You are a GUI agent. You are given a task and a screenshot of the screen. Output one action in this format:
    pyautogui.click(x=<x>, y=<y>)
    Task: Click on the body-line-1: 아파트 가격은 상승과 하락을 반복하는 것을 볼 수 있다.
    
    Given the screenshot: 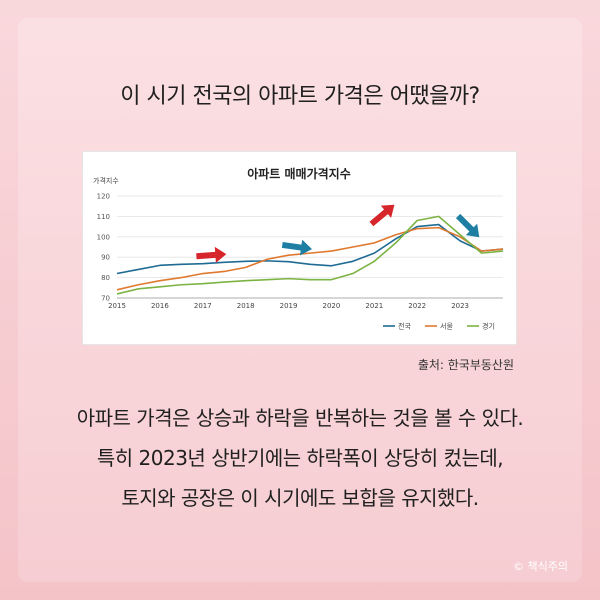 What is the action you would take?
    pyautogui.click(x=300, y=418)
    